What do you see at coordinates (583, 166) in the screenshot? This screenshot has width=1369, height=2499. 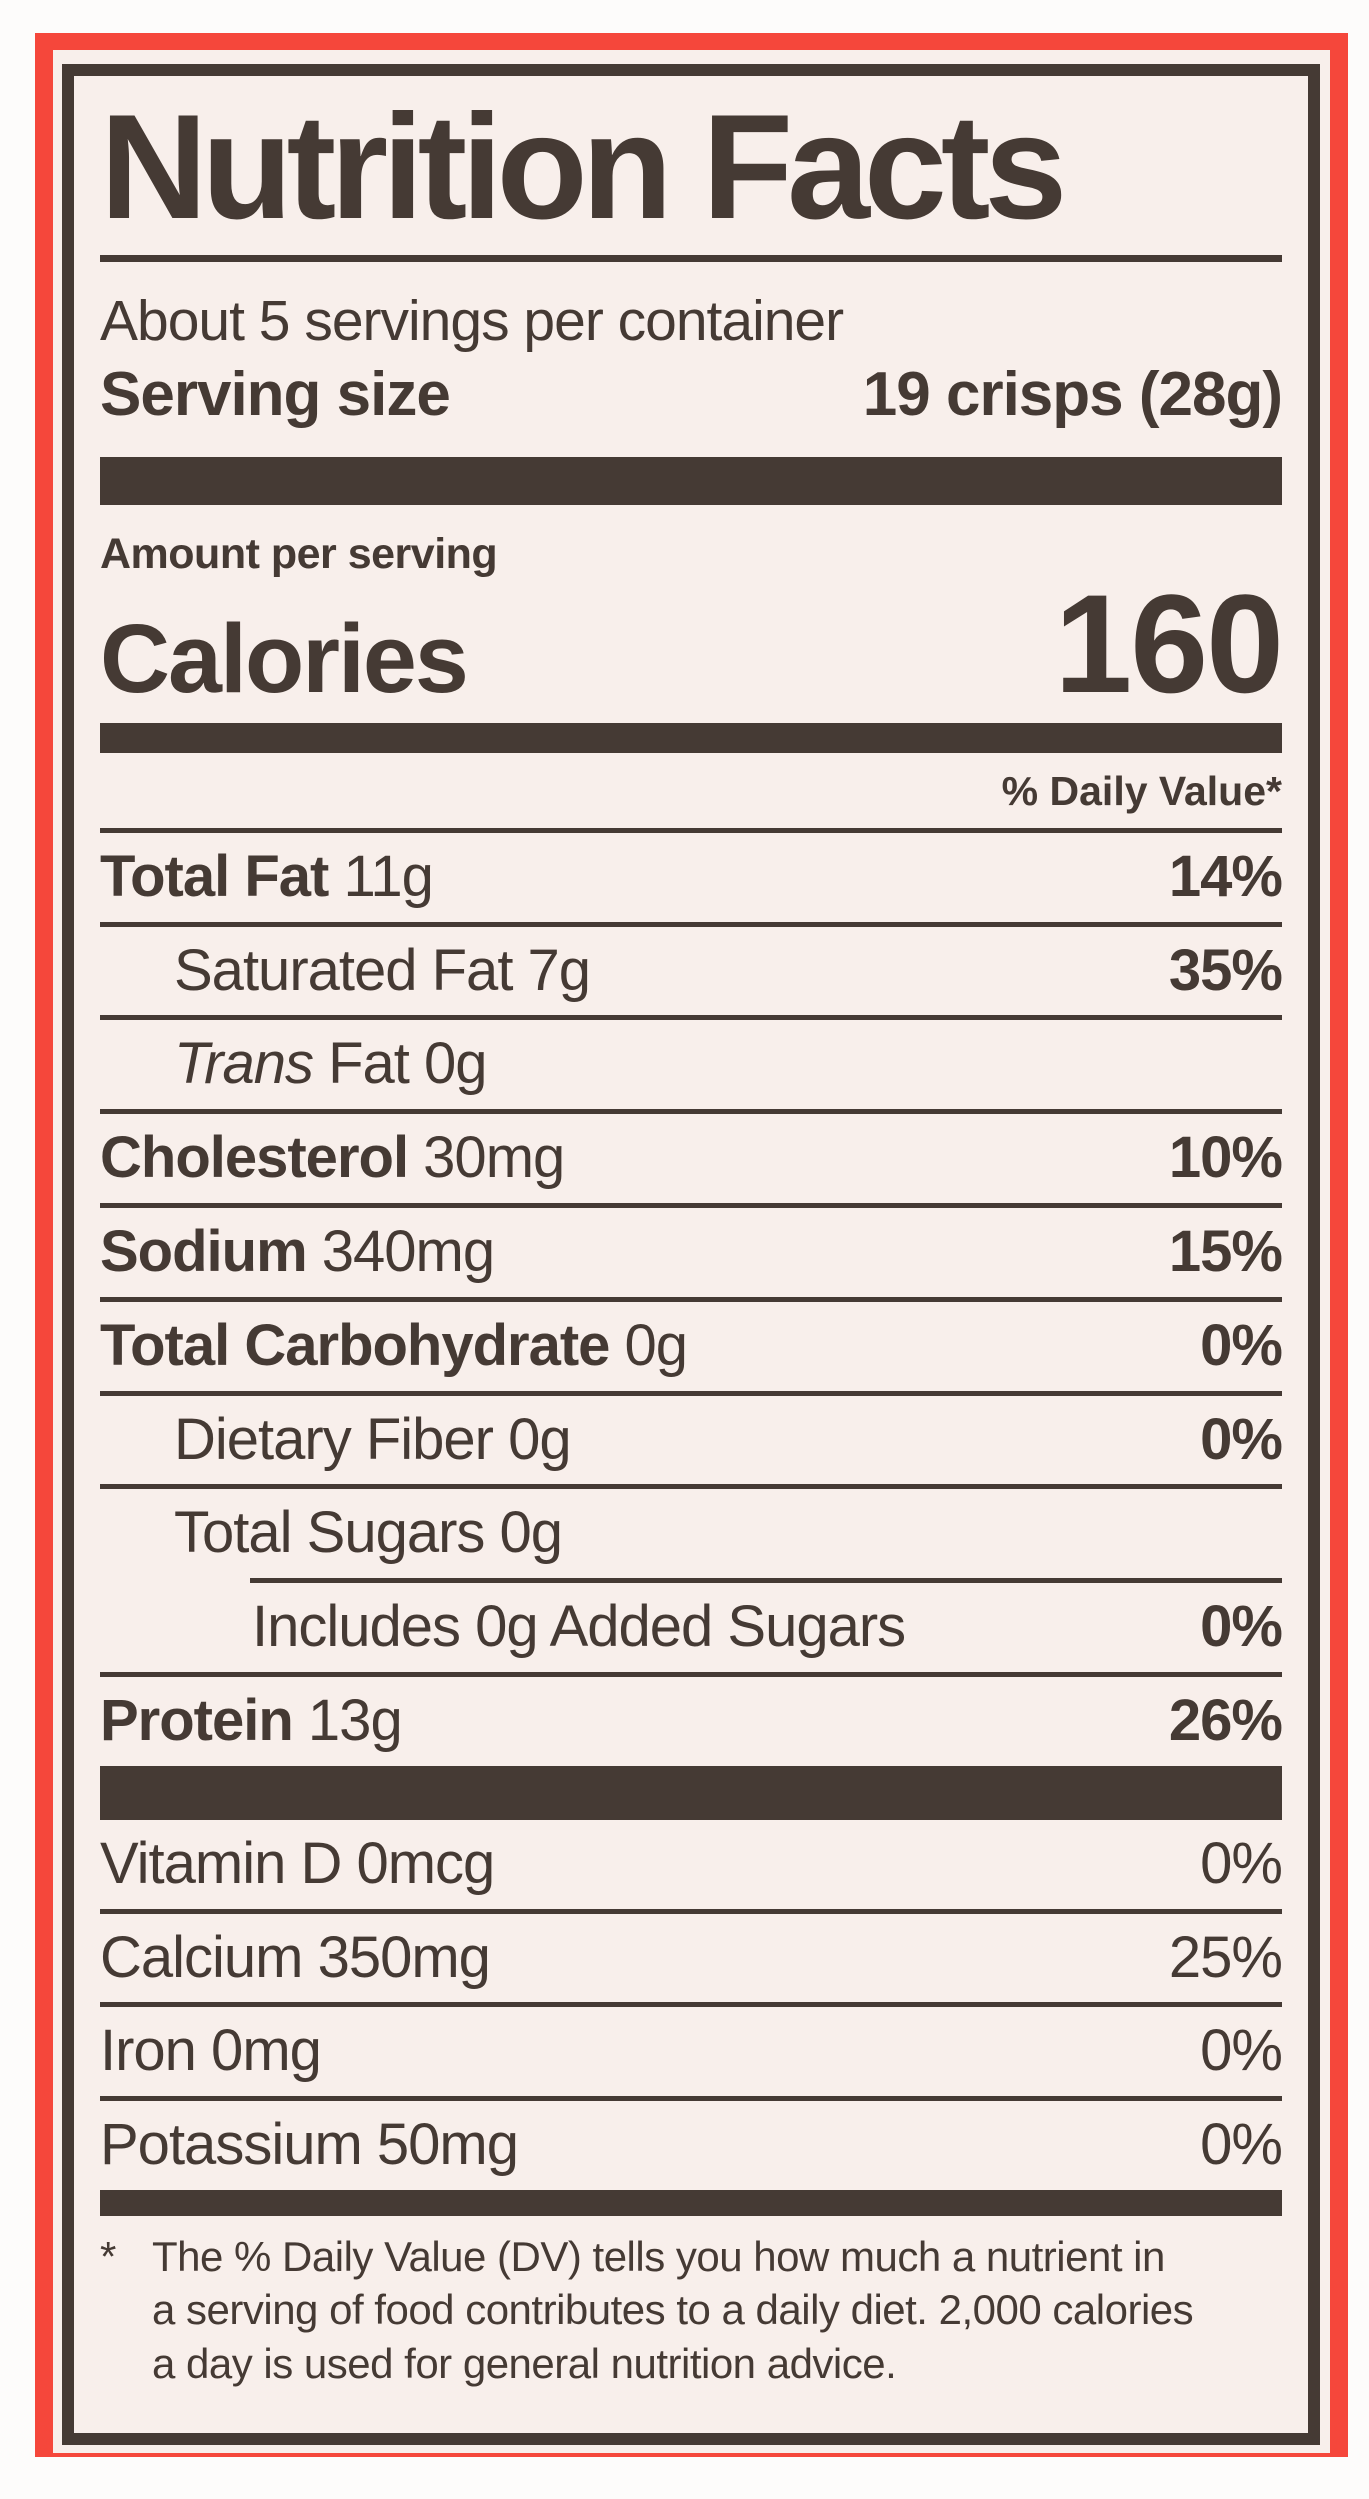 I see `label-title: Nutrition Facts` at bounding box center [583, 166].